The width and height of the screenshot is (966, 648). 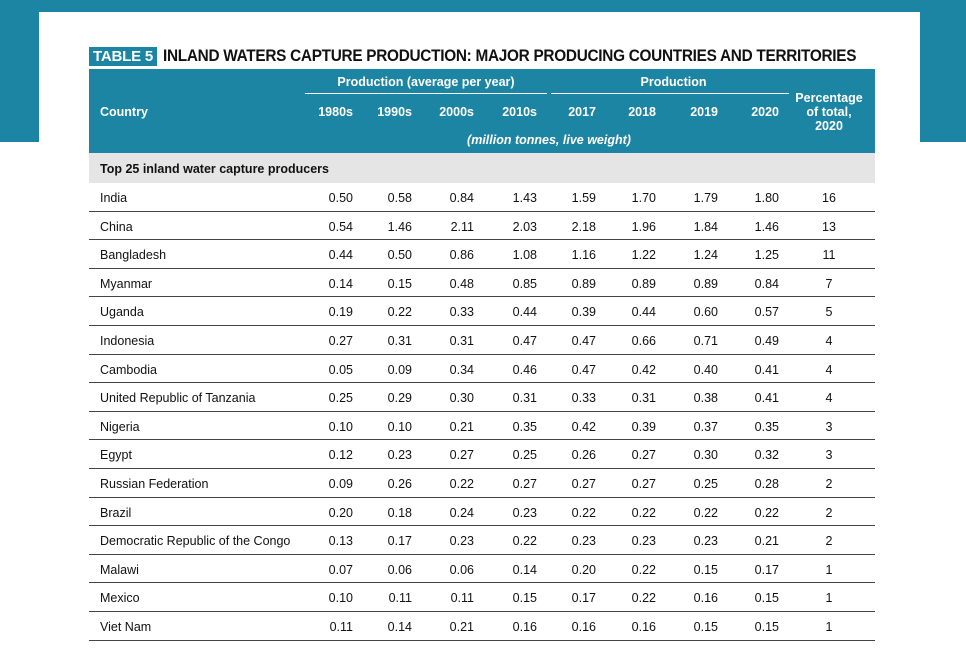 What do you see at coordinates (426, 82) in the screenshot?
I see `group-header-average: Production (average per year)` at bounding box center [426, 82].